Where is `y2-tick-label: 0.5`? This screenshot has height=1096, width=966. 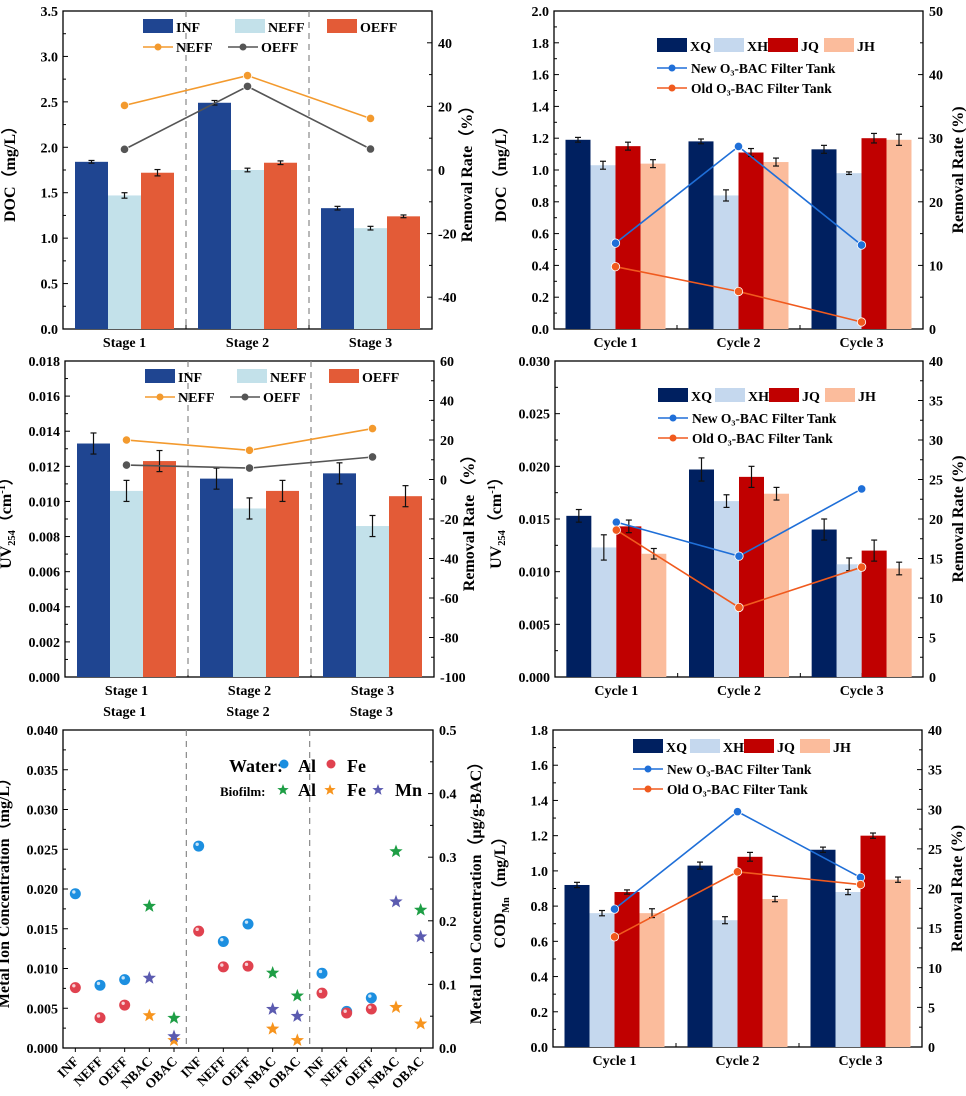
y2-tick-label: 0.5 is located at coordinates (448, 731).